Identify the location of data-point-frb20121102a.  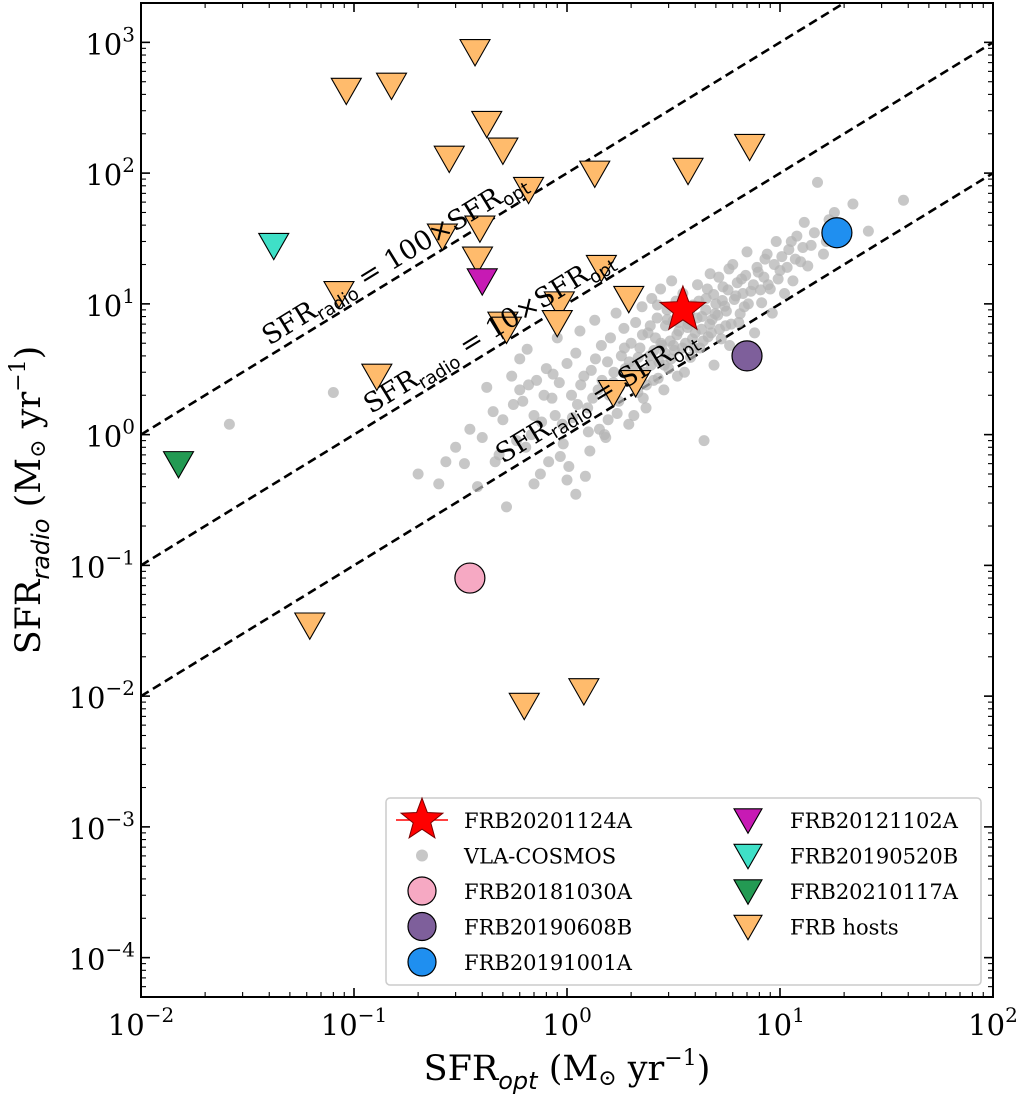
(482, 282).